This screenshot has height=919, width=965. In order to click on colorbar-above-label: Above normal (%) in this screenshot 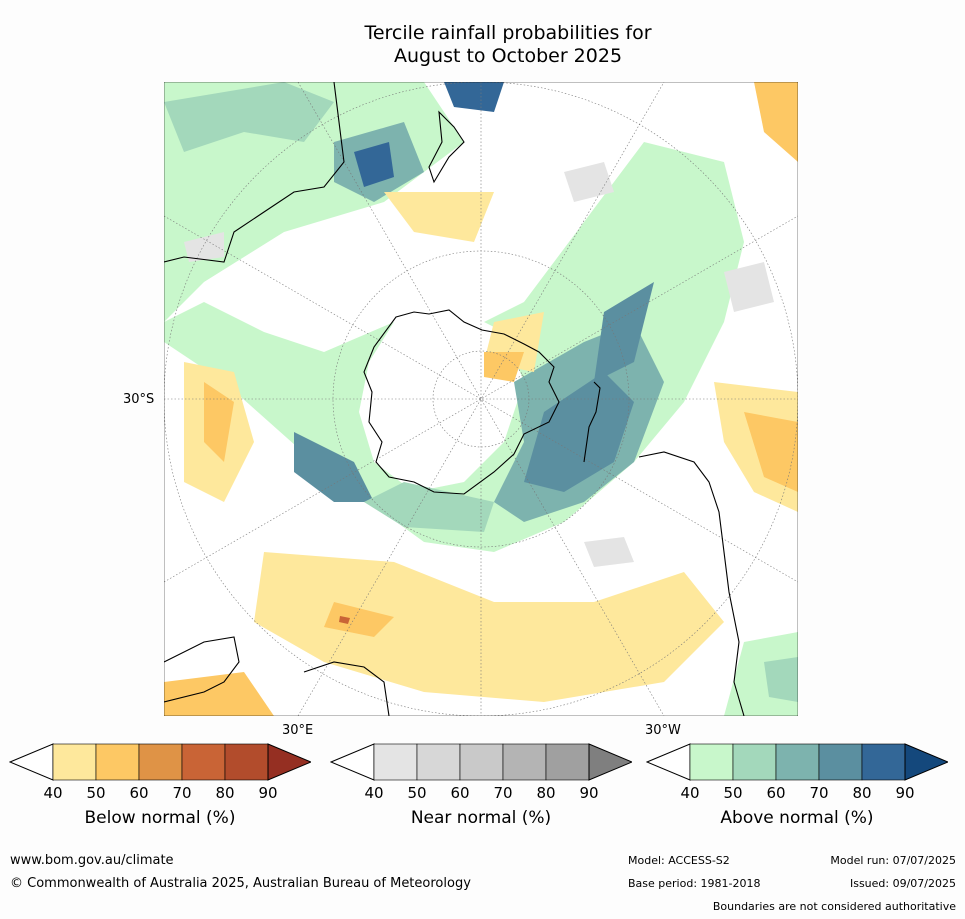, I will do `click(797, 818)`.